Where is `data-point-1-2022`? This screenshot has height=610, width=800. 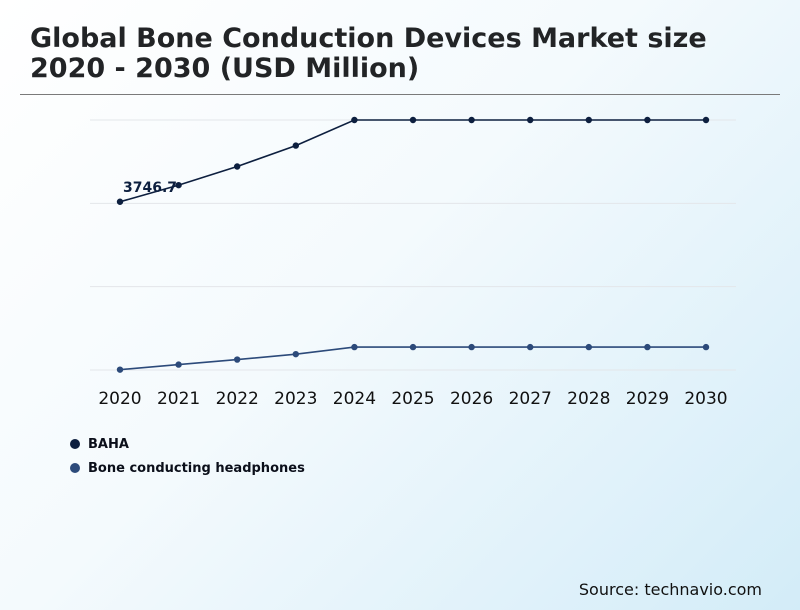
data-point-1-2022 is located at coordinates (237, 359).